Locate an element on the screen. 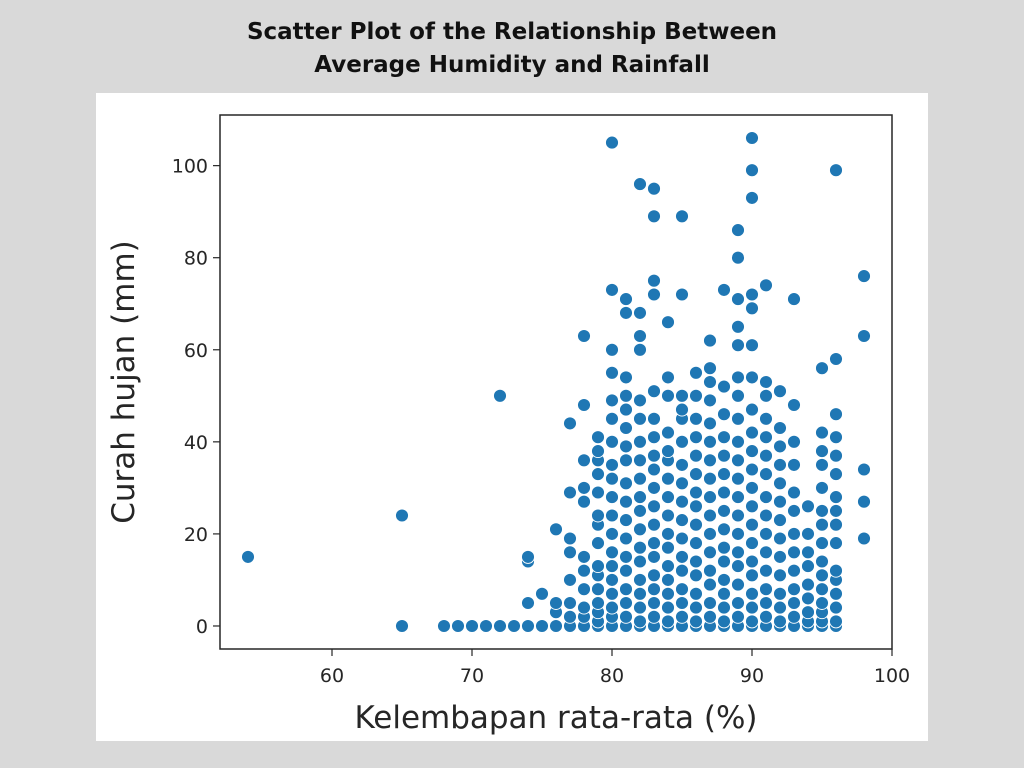 The height and width of the screenshot is (768, 1024). y-tick-label: 80 is located at coordinates (196, 259).